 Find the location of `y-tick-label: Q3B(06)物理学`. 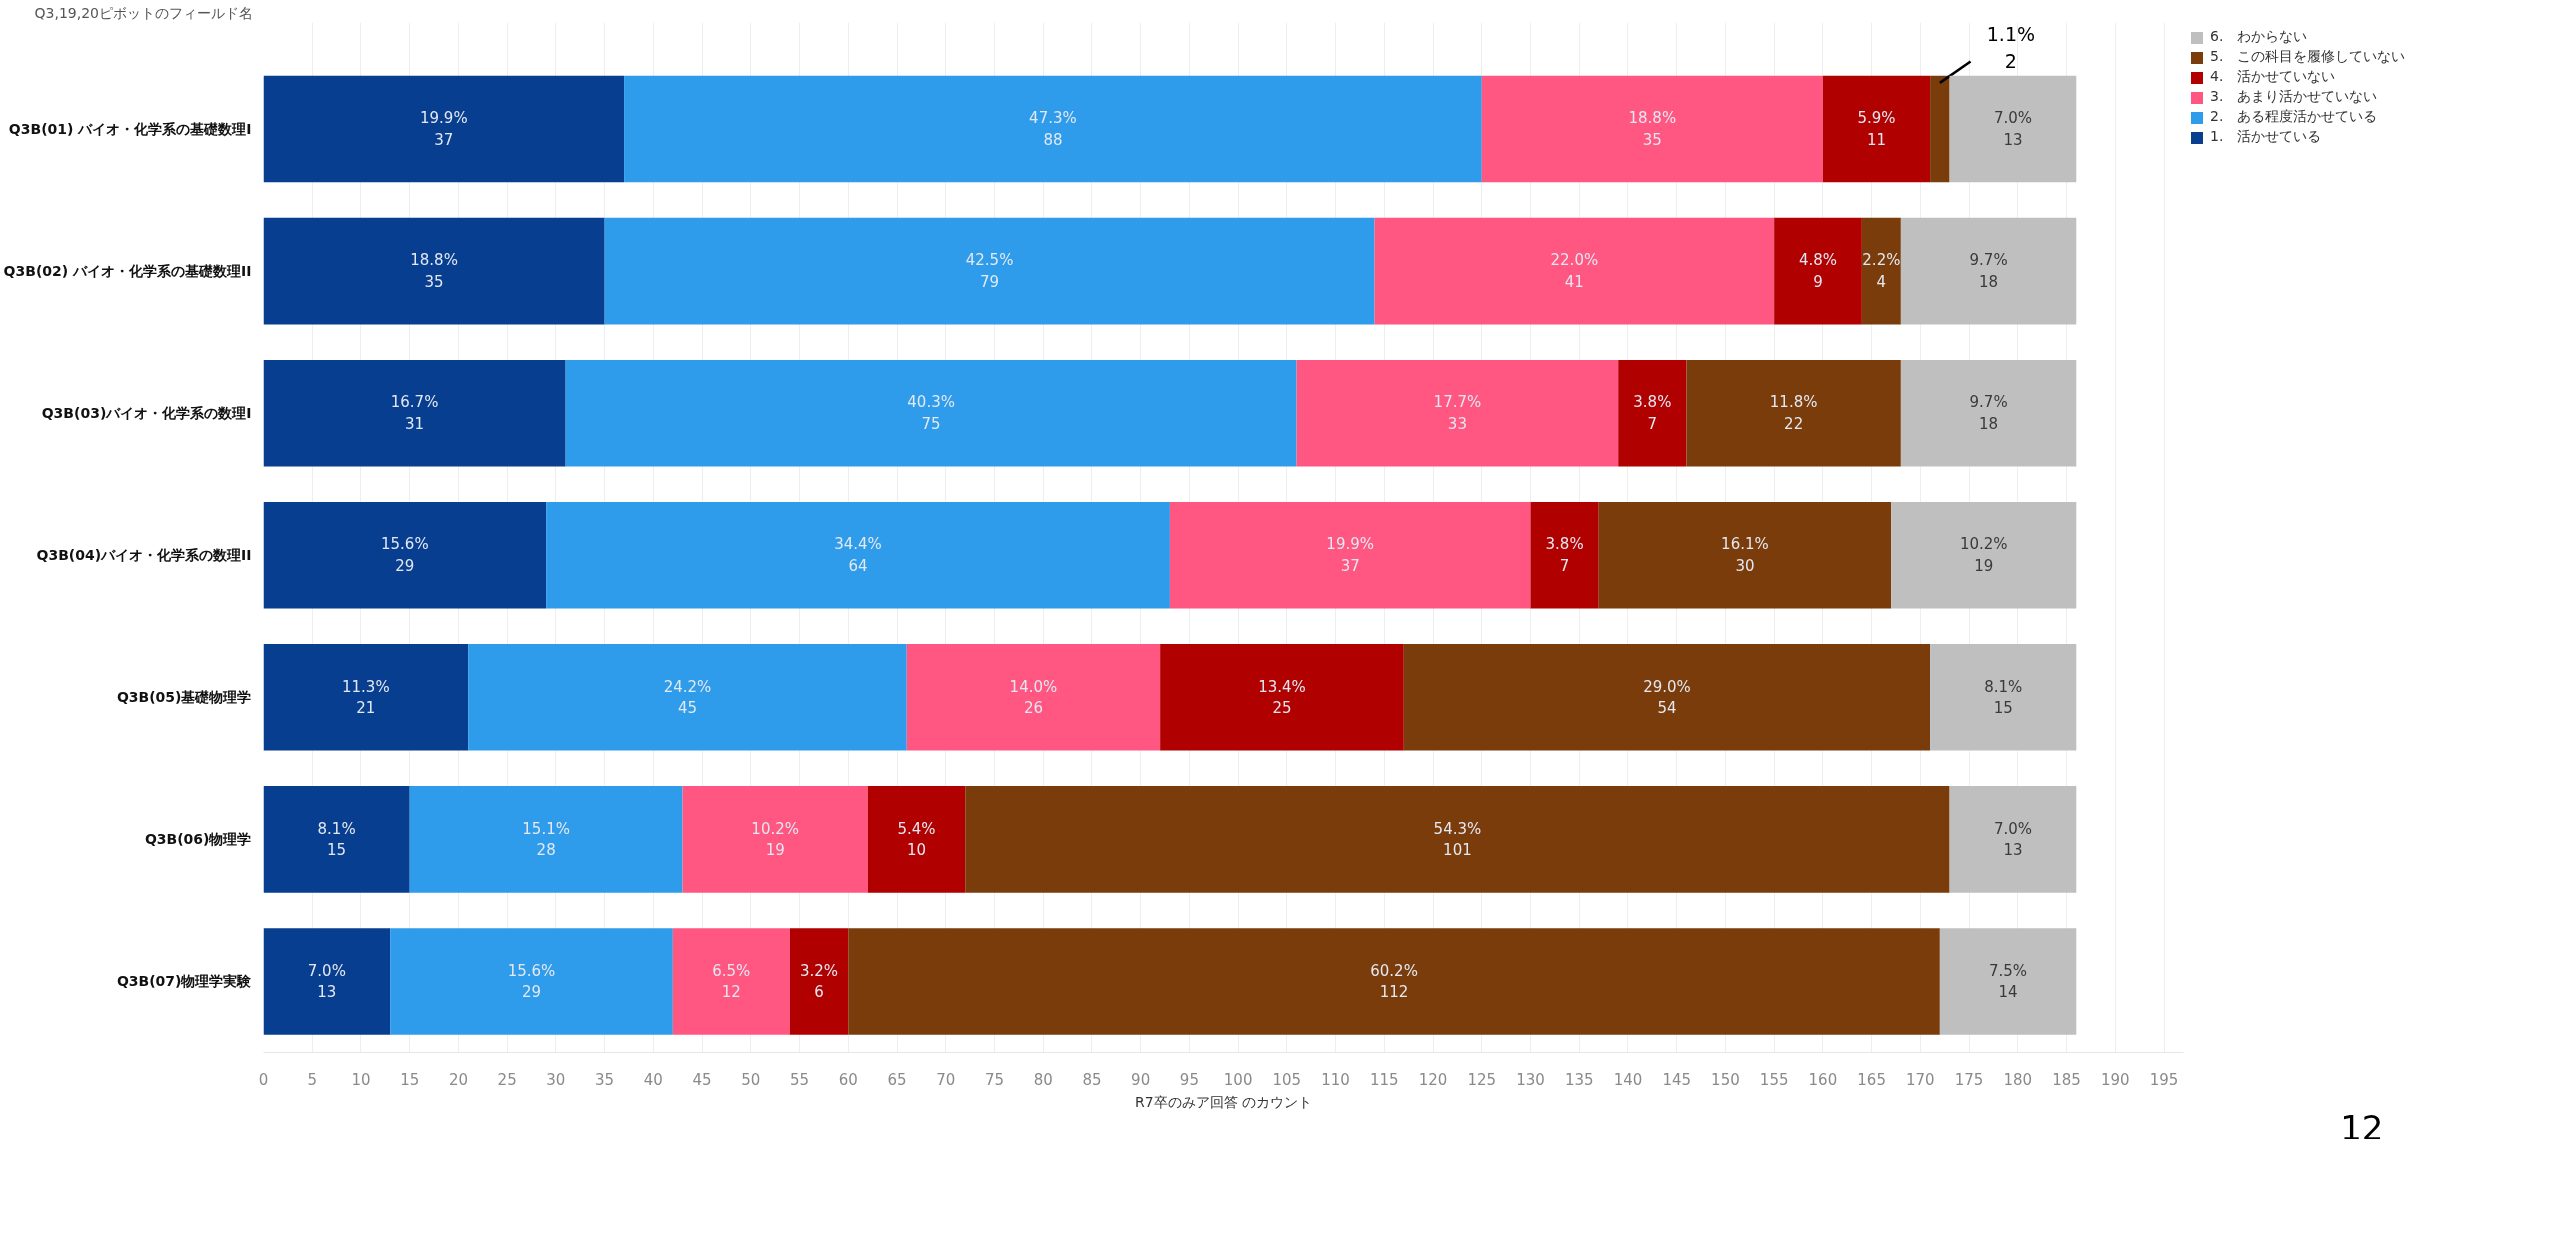

y-tick-label: Q3B(06)物理学 is located at coordinates (198, 839).